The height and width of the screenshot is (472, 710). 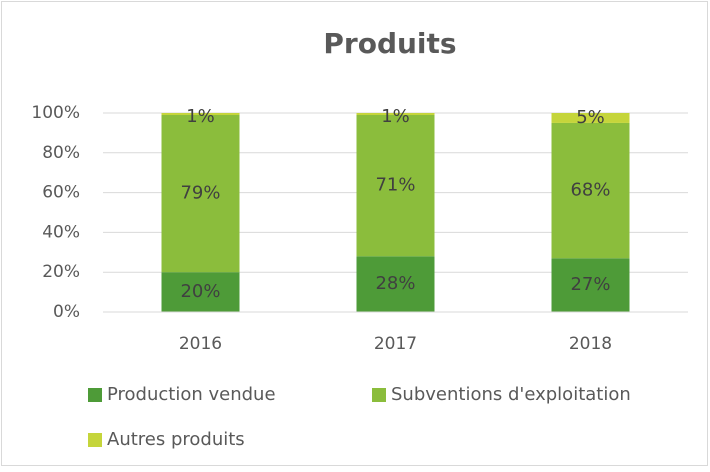 What do you see at coordinates (55, 113) in the screenshot?
I see `y-tick-label: 100%` at bounding box center [55, 113].